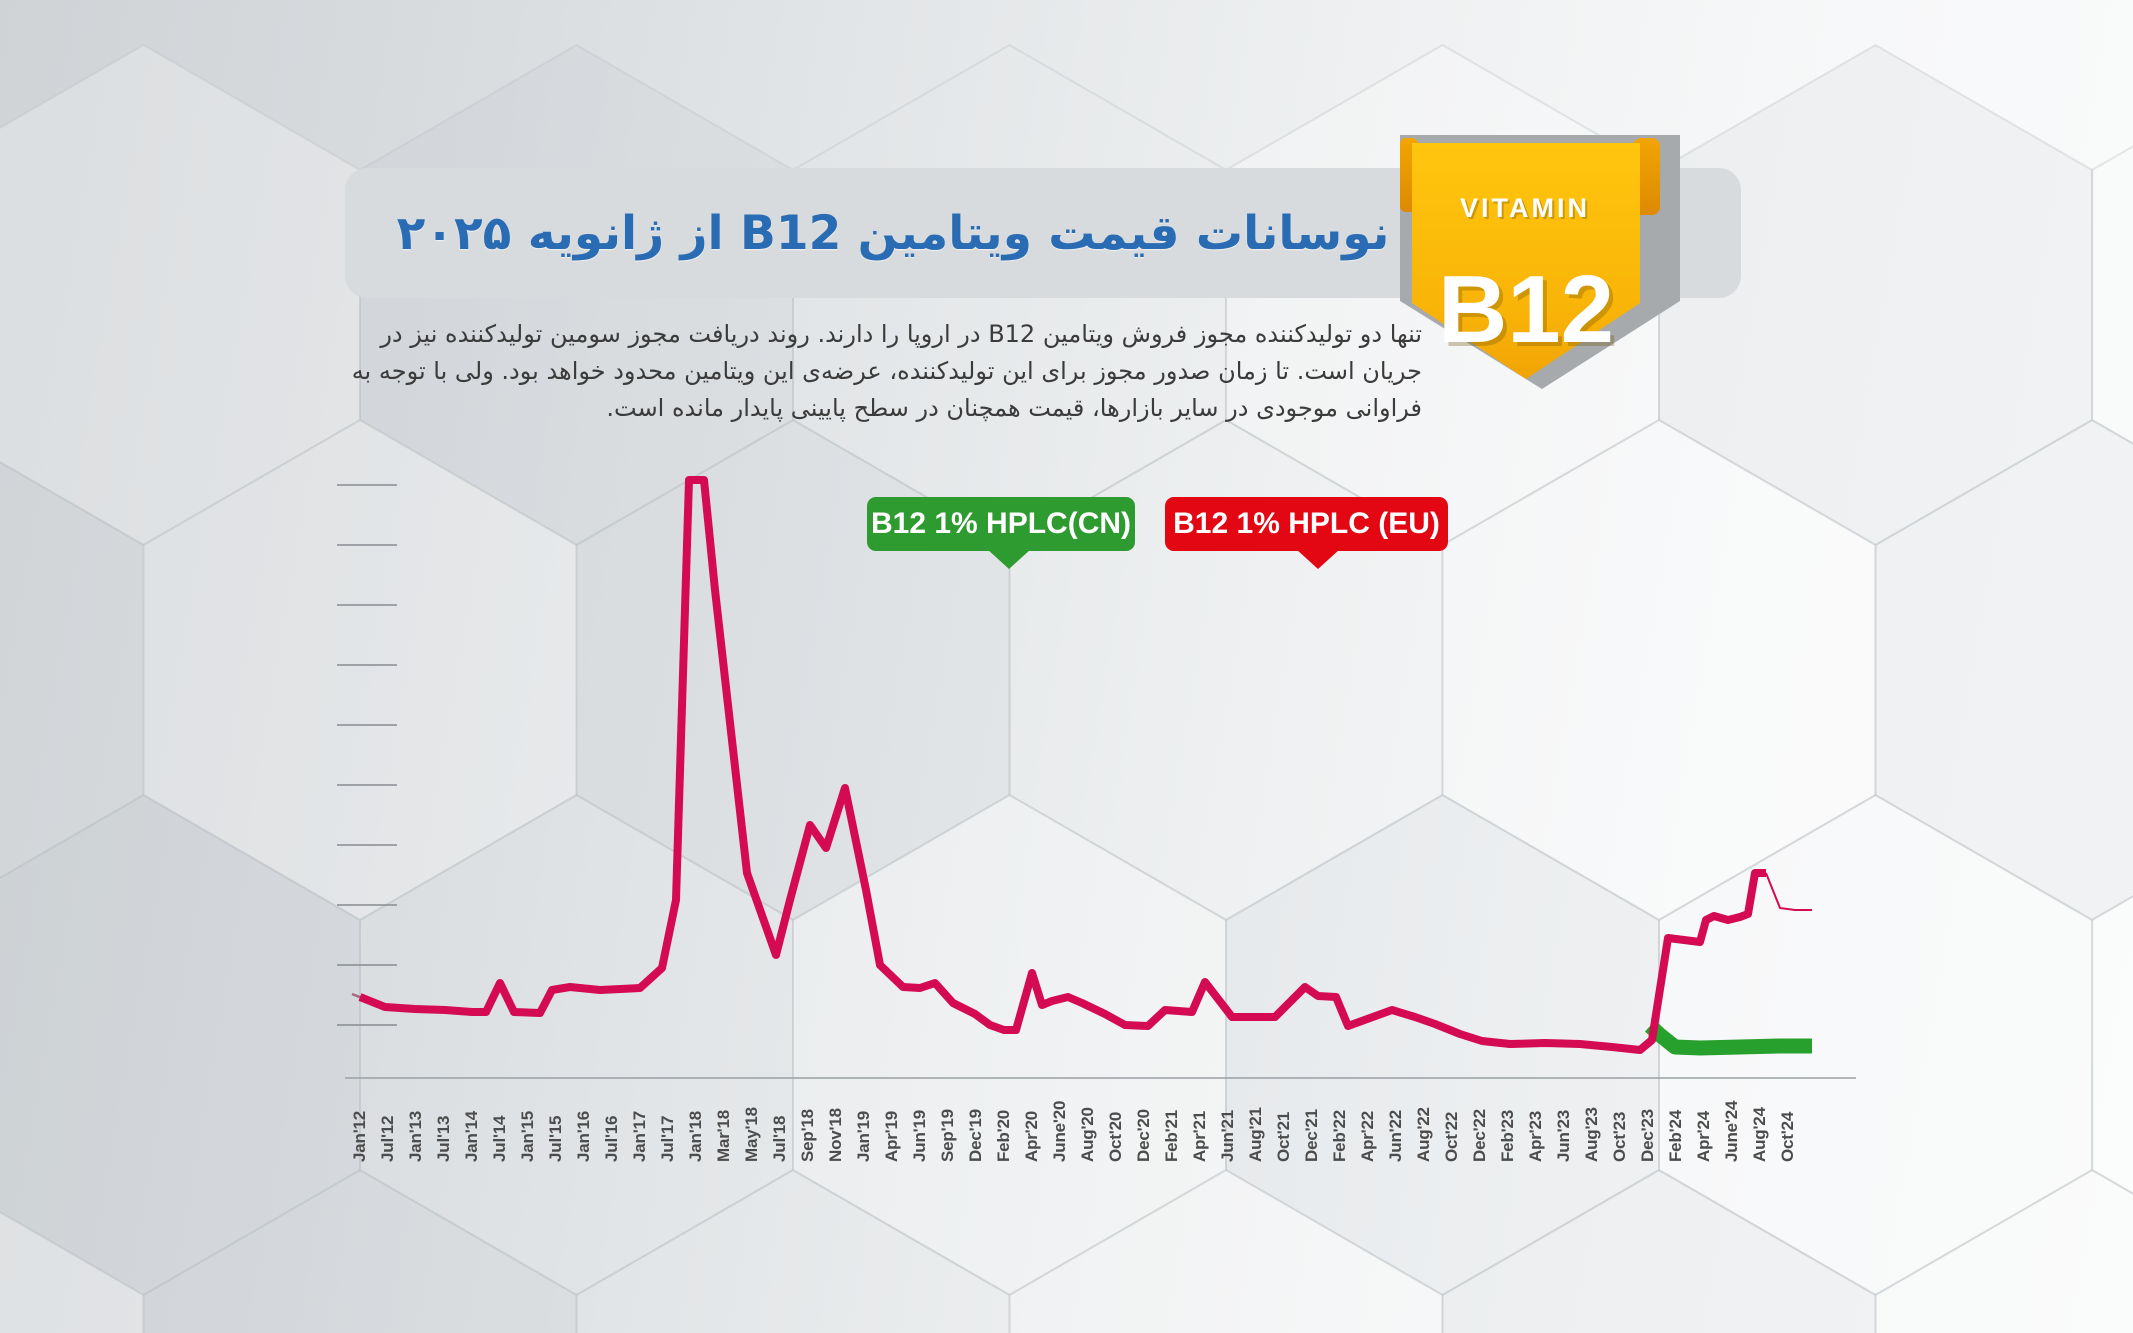 This screenshot has width=2133, height=1333. Describe the element at coordinates (1283, 1136) in the screenshot. I see `month-label-Oct21: Oct'21` at that location.